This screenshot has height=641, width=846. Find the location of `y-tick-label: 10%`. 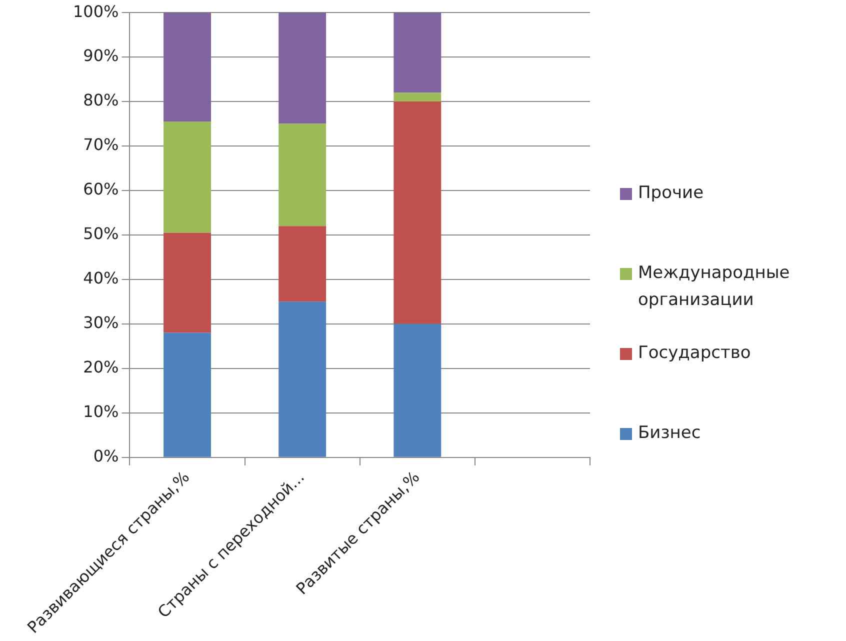

y-tick-label: 10% is located at coordinates (101, 411).